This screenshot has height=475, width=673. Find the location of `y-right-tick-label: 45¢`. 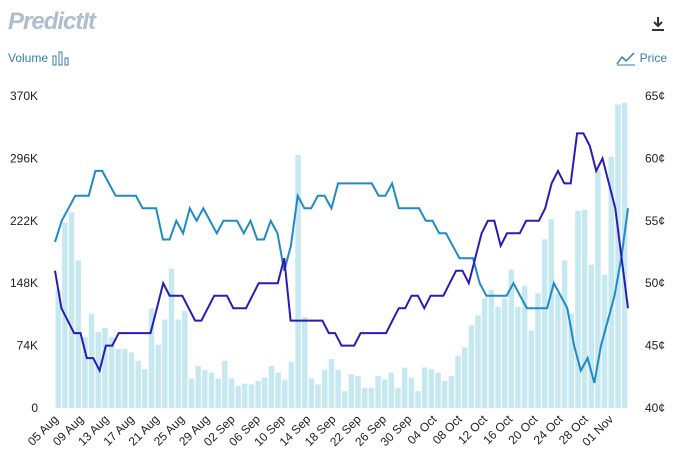

y-right-tick-label: 45¢ is located at coordinates (655, 346).